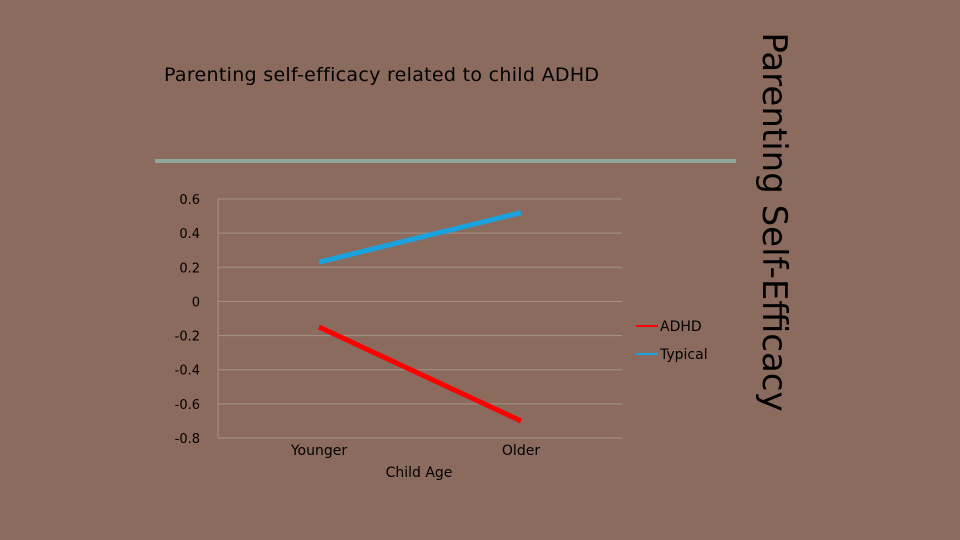 The height and width of the screenshot is (540, 960). I want to click on legend: ADHD Typical, so click(672, 341).